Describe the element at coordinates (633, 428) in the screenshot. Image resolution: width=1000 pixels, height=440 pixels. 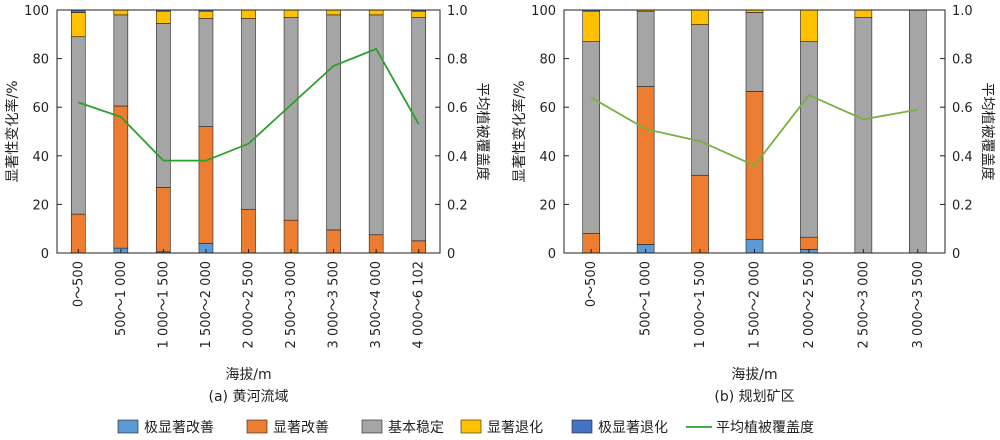
I see `legend-label: 极显著退化` at that location.